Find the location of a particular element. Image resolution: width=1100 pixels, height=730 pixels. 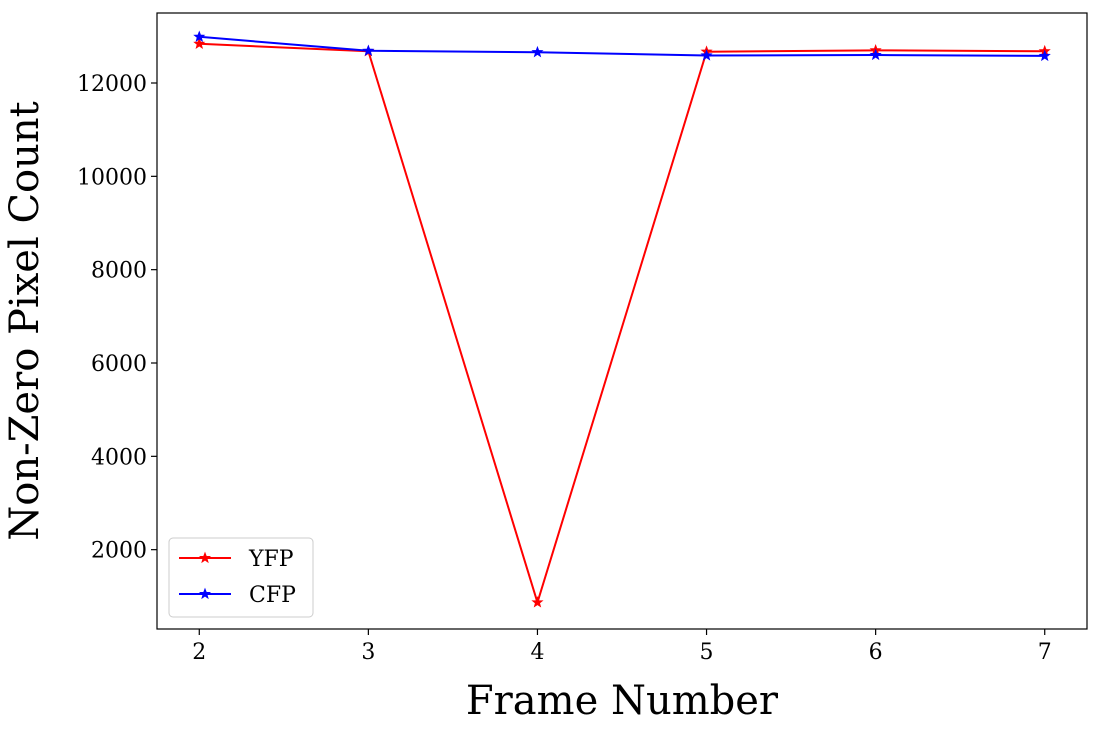

y-tick-label: 12000 is located at coordinates (112, 84).